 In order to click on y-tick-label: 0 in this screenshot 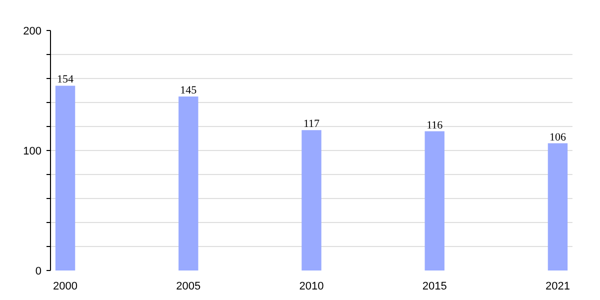, I will do `click(38, 272)`.